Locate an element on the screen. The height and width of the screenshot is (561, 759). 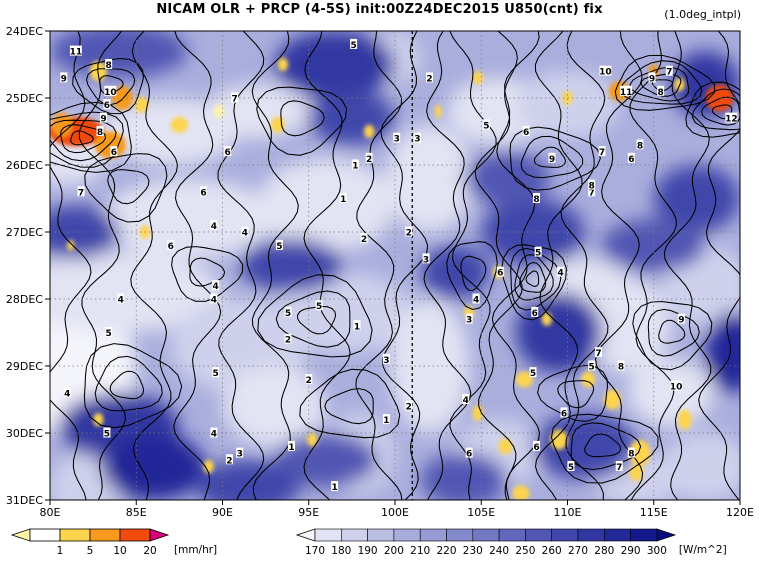
precip-color-box is located at coordinates (45, 535).